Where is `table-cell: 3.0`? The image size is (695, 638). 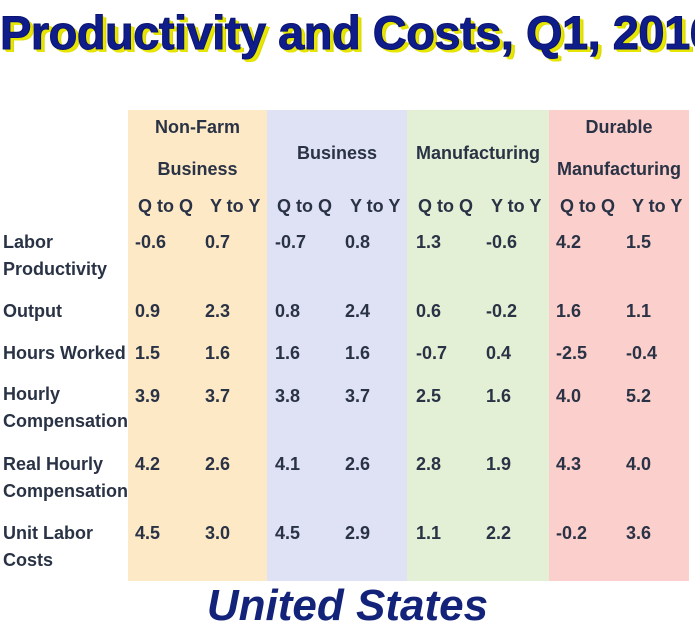 table-cell: 3.0 is located at coordinates (218, 533).